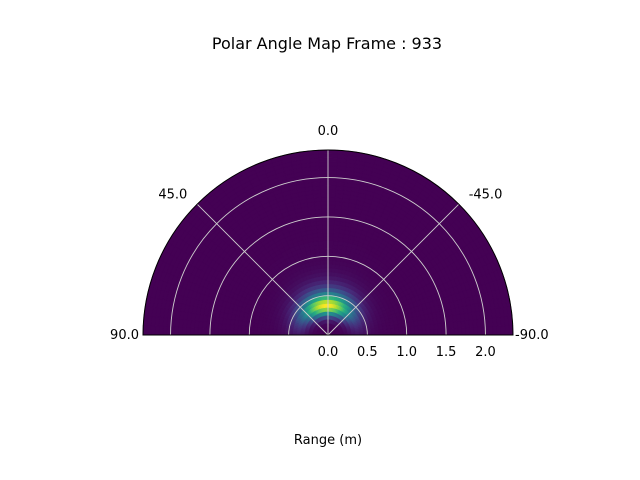 This screenshot has height=480, width=640. What do you see at coordinates (262, 269) in the screenshot?
I see `angle-gridline` at bounding box center [262, 269].